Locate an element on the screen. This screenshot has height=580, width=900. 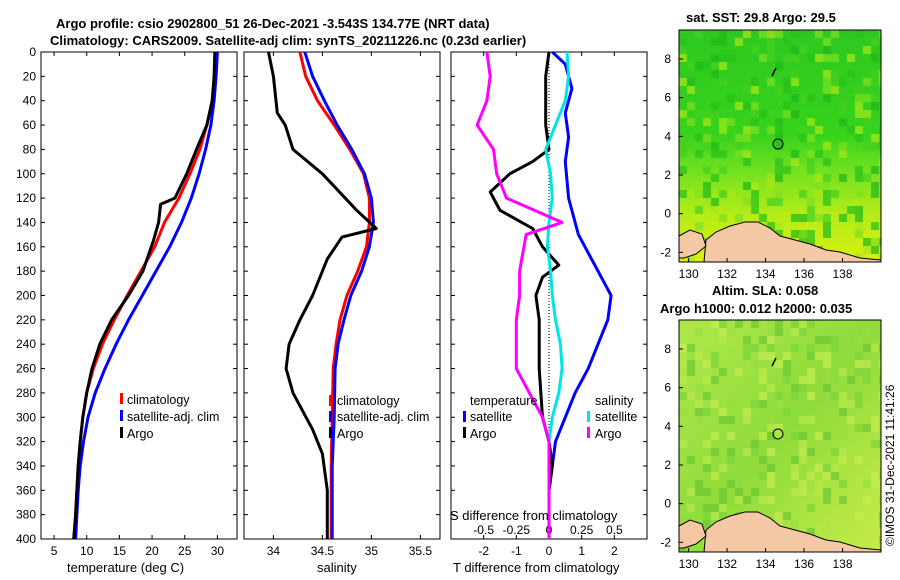
map-x-tick-label: 130 is located at coordinates (689, 564).